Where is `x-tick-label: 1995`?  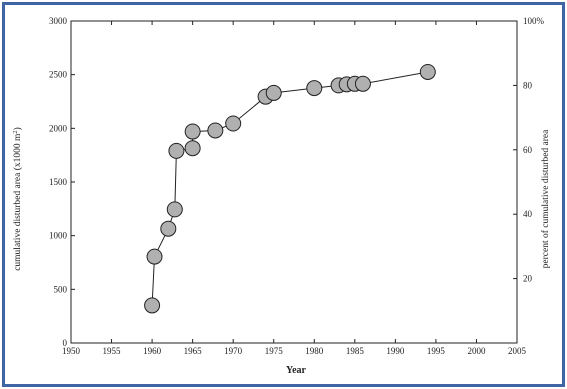
x-tick-label: 1995 is located at coordinates (436, 351).